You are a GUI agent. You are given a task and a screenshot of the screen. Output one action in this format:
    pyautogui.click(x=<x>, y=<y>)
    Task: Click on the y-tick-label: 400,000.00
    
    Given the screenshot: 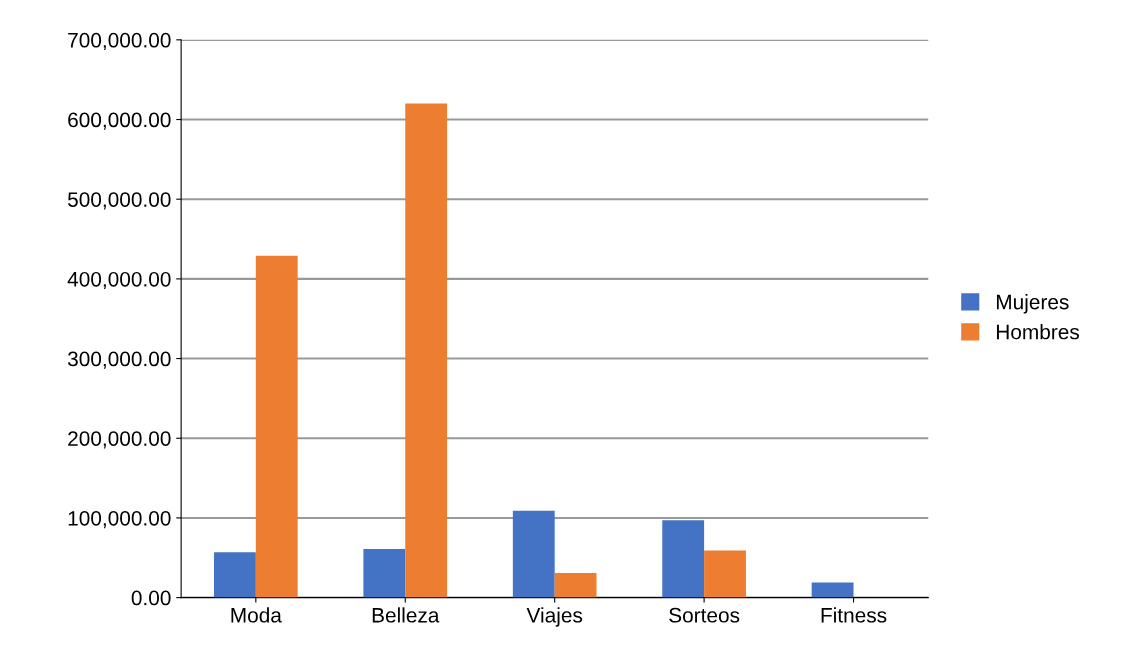 What is the action you would take?
    pyautogui.click(x=119, y=280)
    